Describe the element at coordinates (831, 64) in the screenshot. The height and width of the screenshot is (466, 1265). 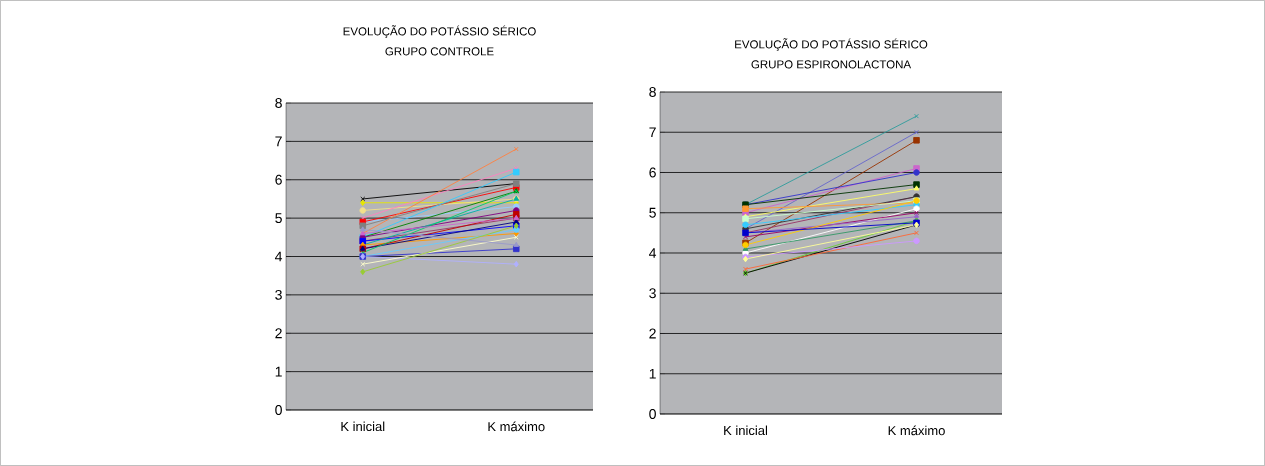
I see `chart-subtitle: GRUPO ESPIRONOLACTONA` at that location.